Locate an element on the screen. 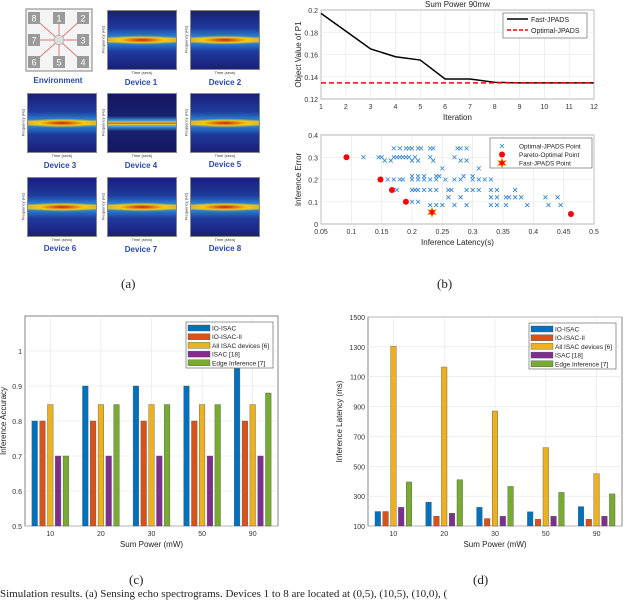 The width and height of the screenshot is (640, 600). legend-entry: Edge Inference [7] is located at coordinates (238, 363).